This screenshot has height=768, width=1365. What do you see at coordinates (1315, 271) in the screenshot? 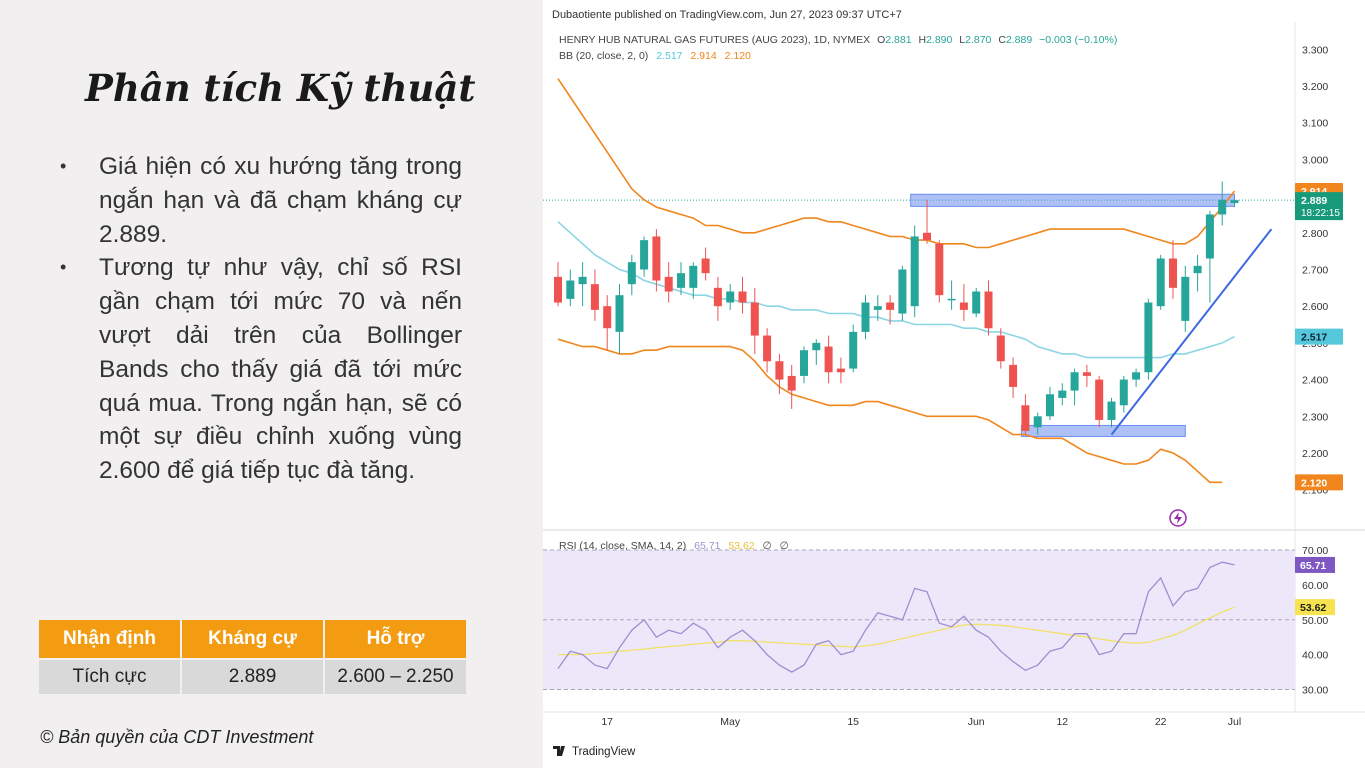
I see `price-tick-label: 2.700` at bounding box center [1315, 271].